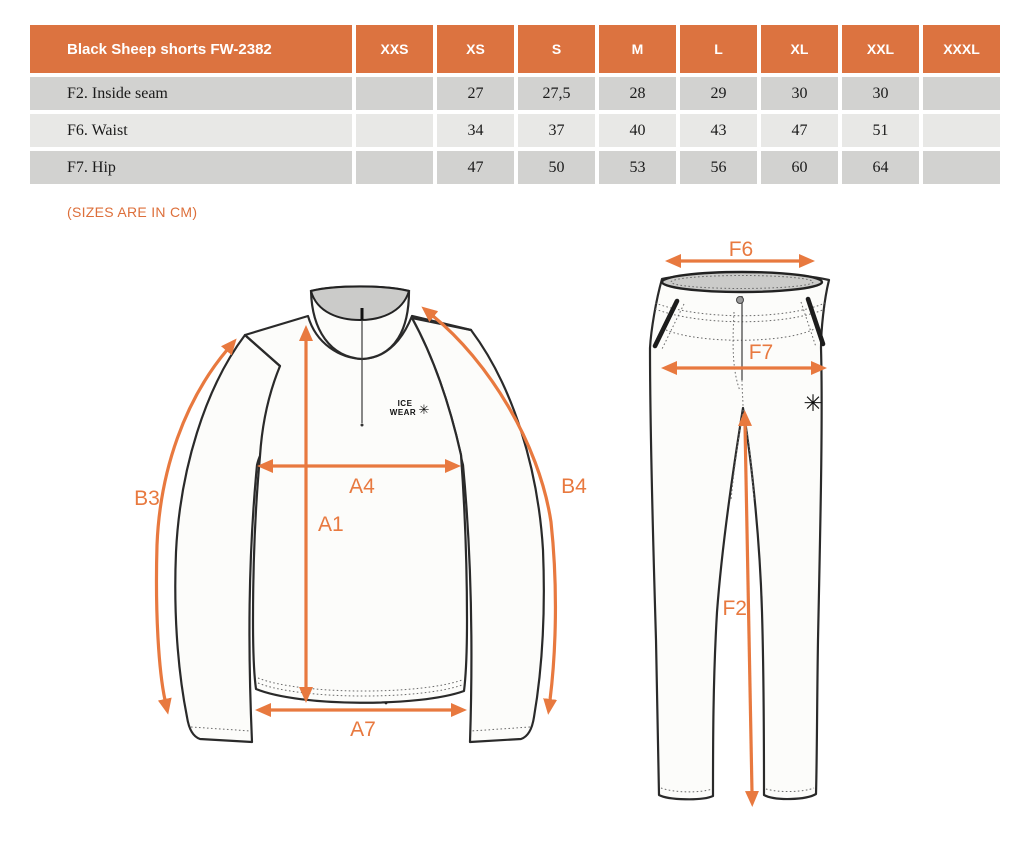  Describe the element at coordinates (574, 486) in the screenshot. I see `measure-label-b4: B4` at that location.